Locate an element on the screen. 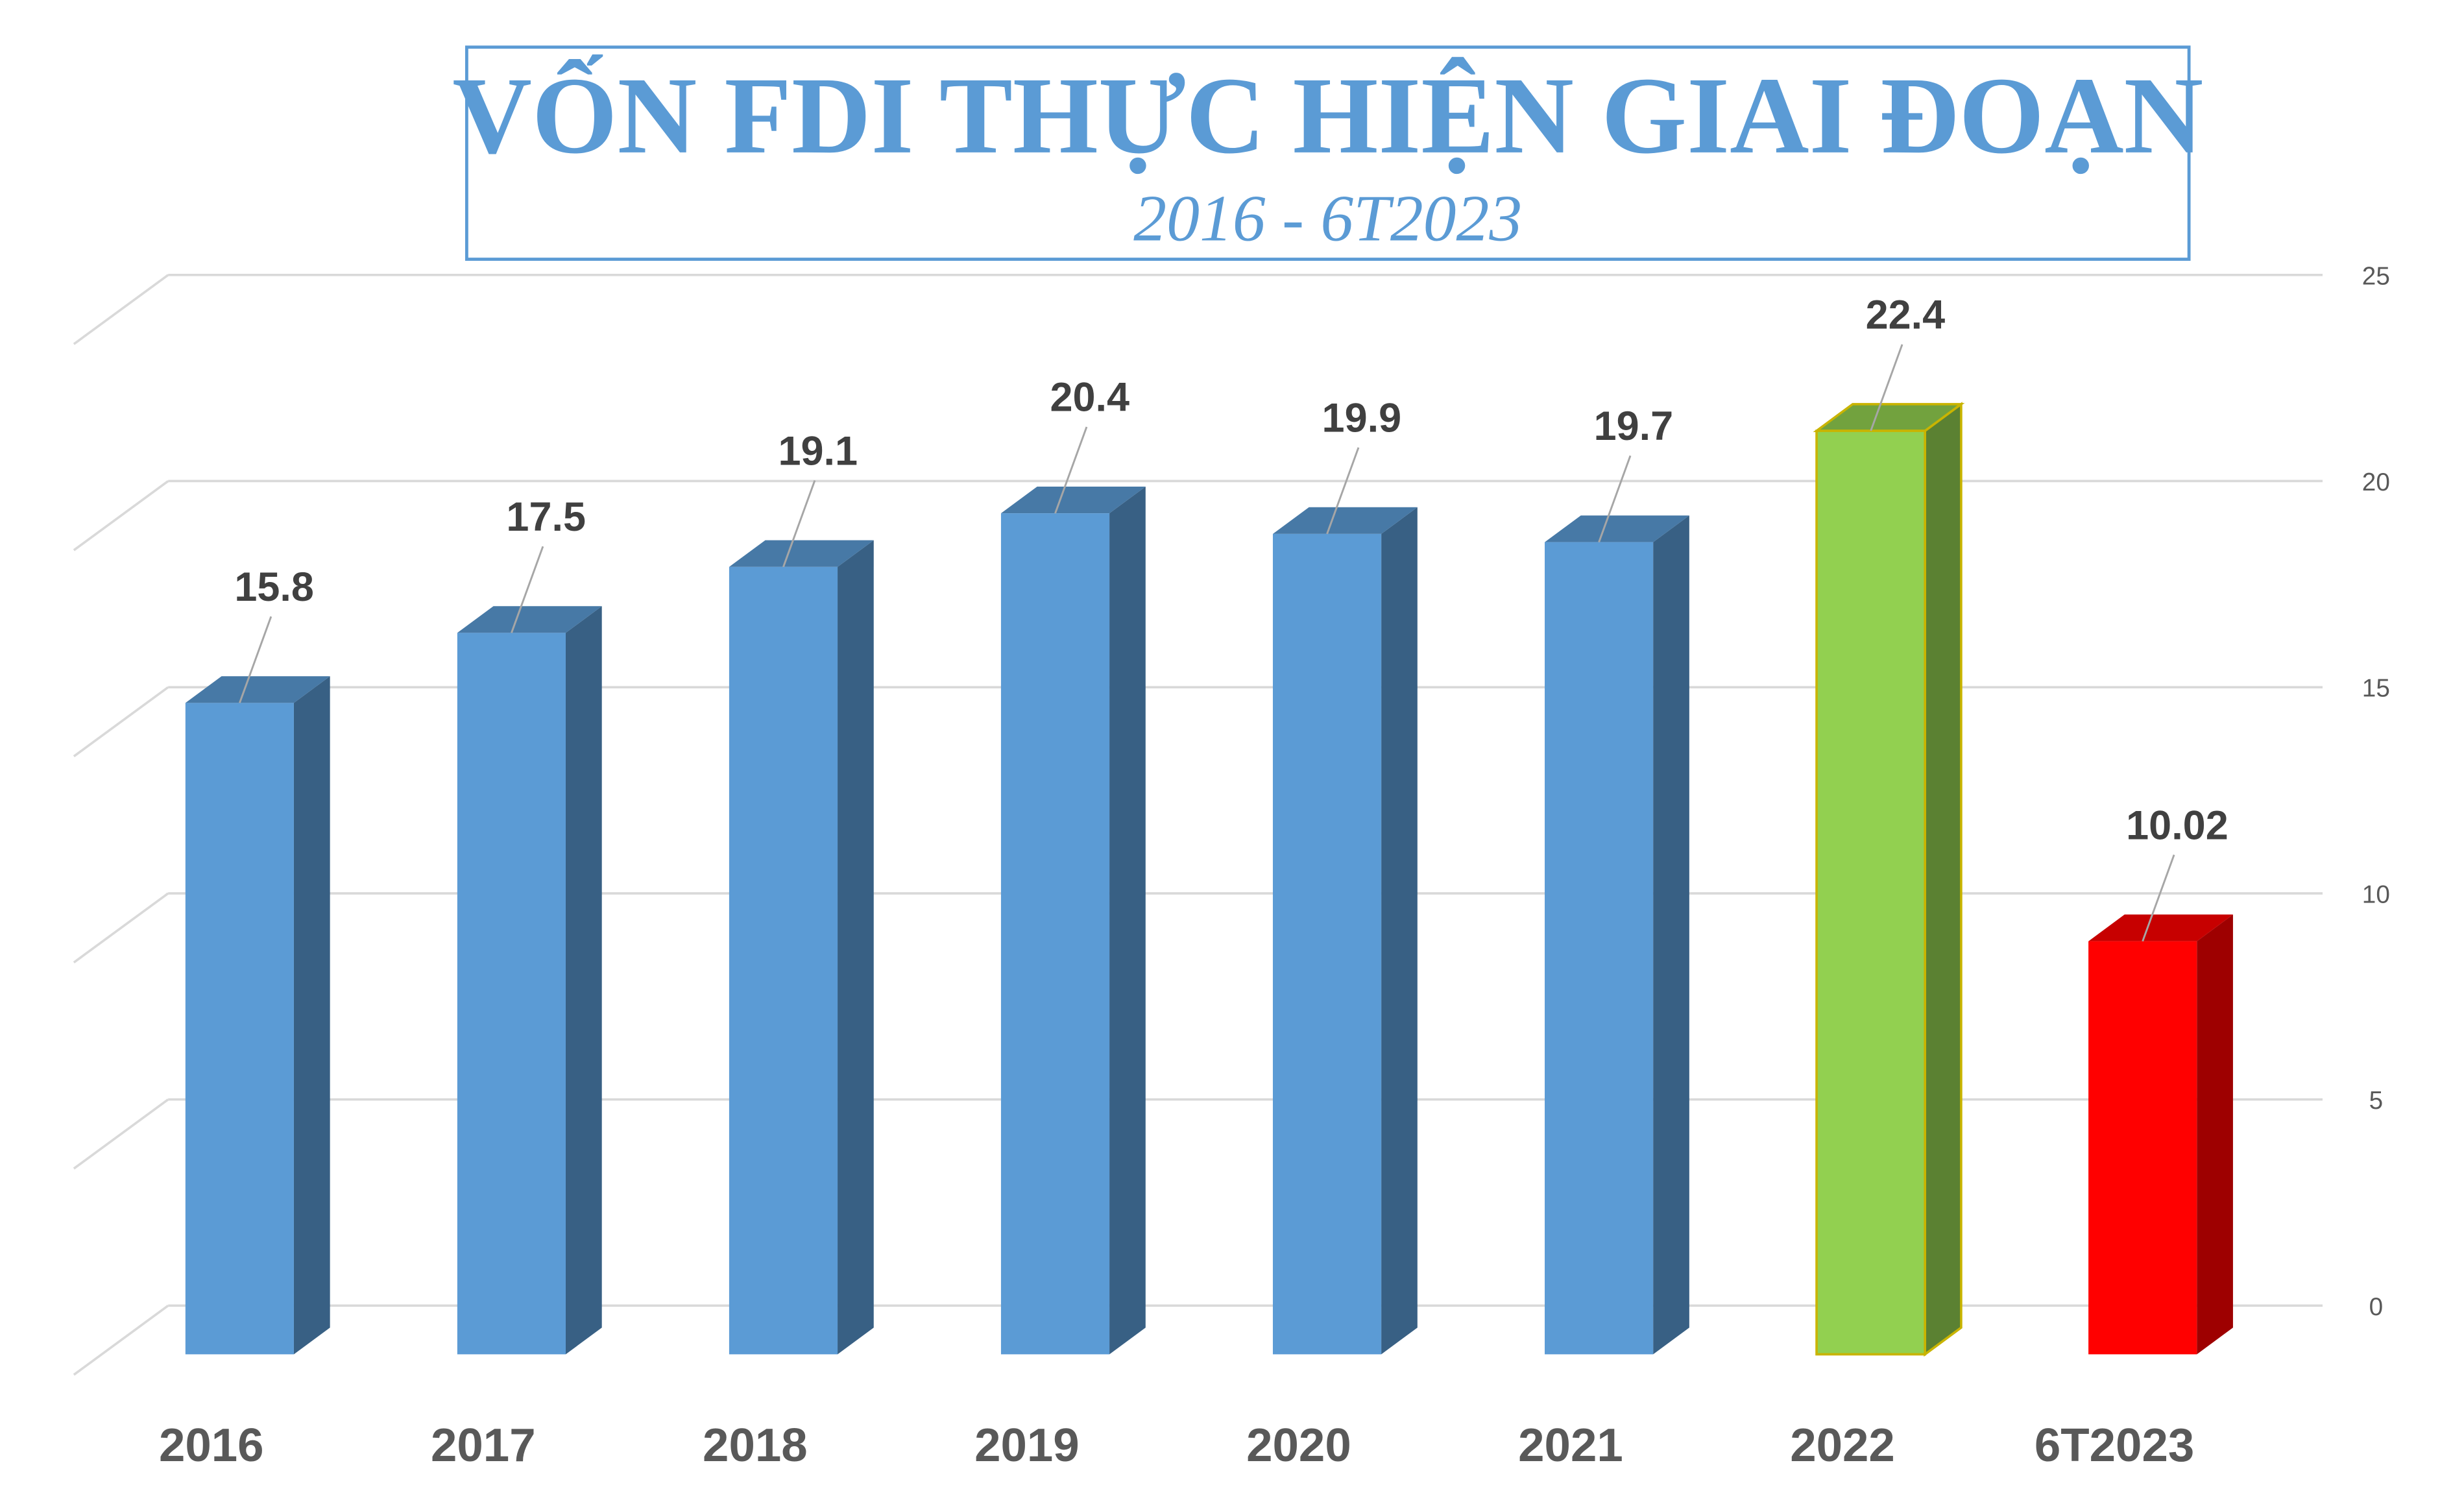  value-label: 19.9 is located at coordinates (1362, 418).